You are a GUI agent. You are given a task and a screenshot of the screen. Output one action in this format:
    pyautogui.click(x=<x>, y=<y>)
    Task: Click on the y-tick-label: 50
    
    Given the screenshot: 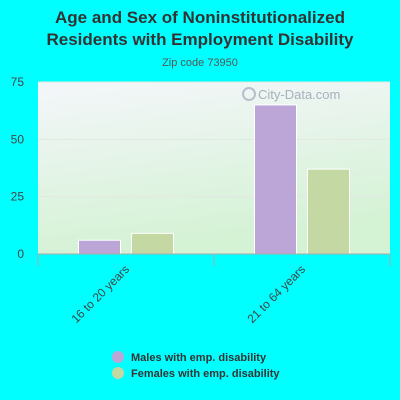 What is the action you would take?
    pyautogui.click(x=18, y=139)
    